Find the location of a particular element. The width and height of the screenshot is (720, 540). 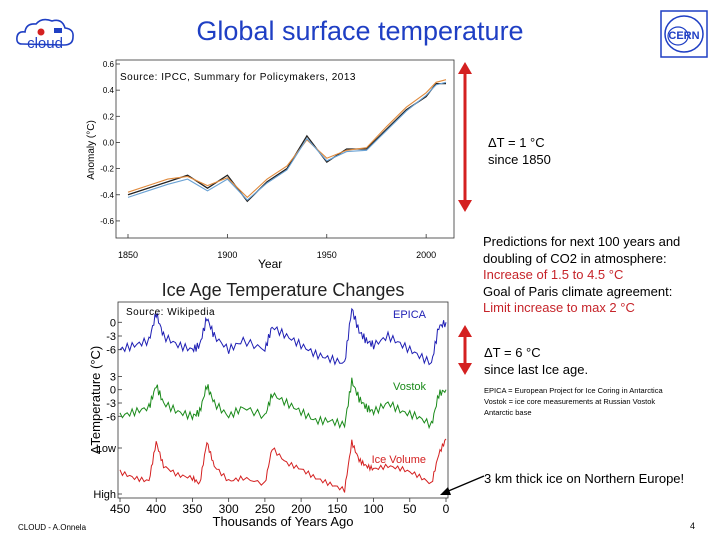

delta-1-line-2: since 1850 is located at coordinates (519, 159).